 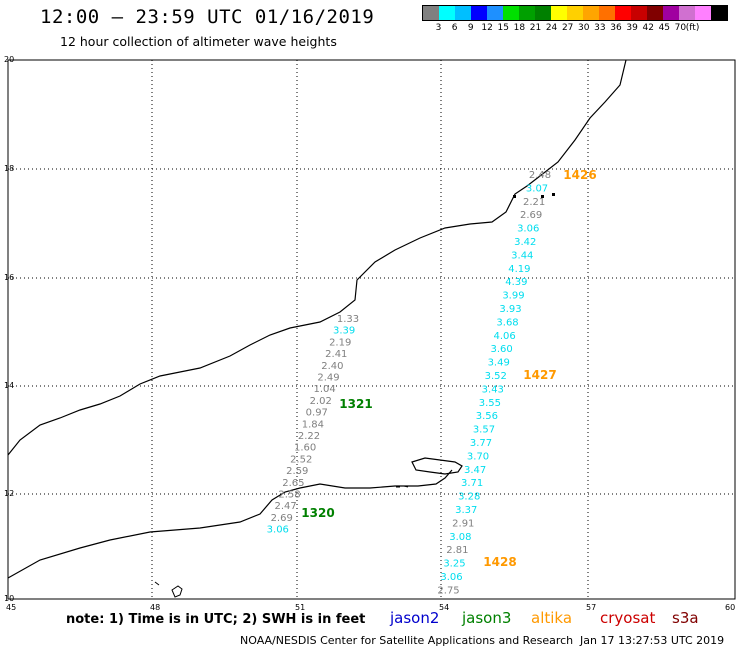 What do you see at coordinates (534, 202) in the screenshot?
I see `wave-height-value: 2.21` at bounding box center [534, 202].